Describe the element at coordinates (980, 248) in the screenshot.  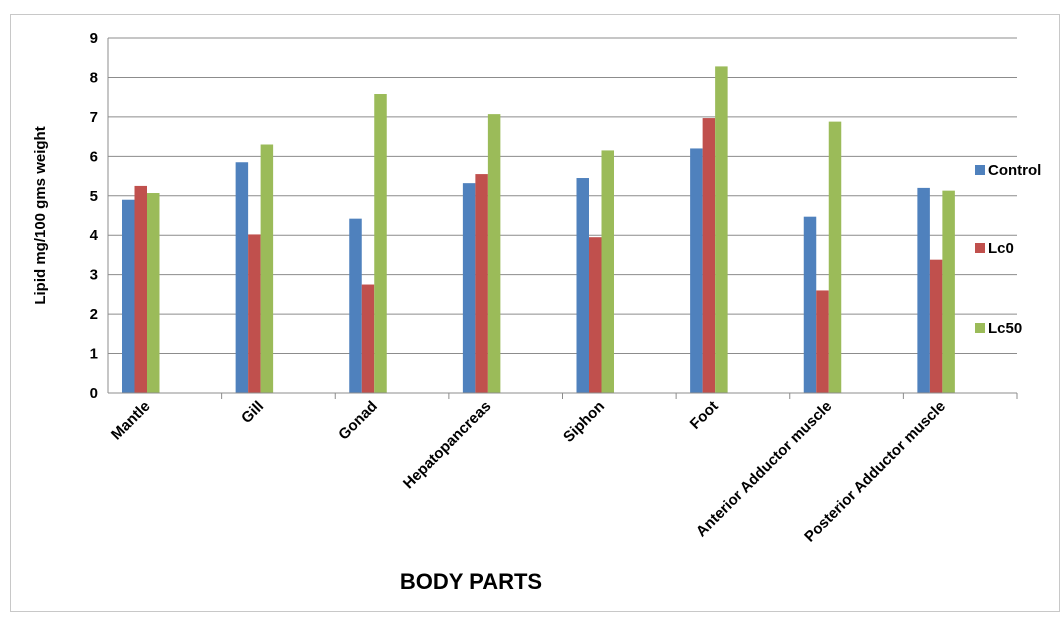
I see `legend-swatch-lc0` at that location.